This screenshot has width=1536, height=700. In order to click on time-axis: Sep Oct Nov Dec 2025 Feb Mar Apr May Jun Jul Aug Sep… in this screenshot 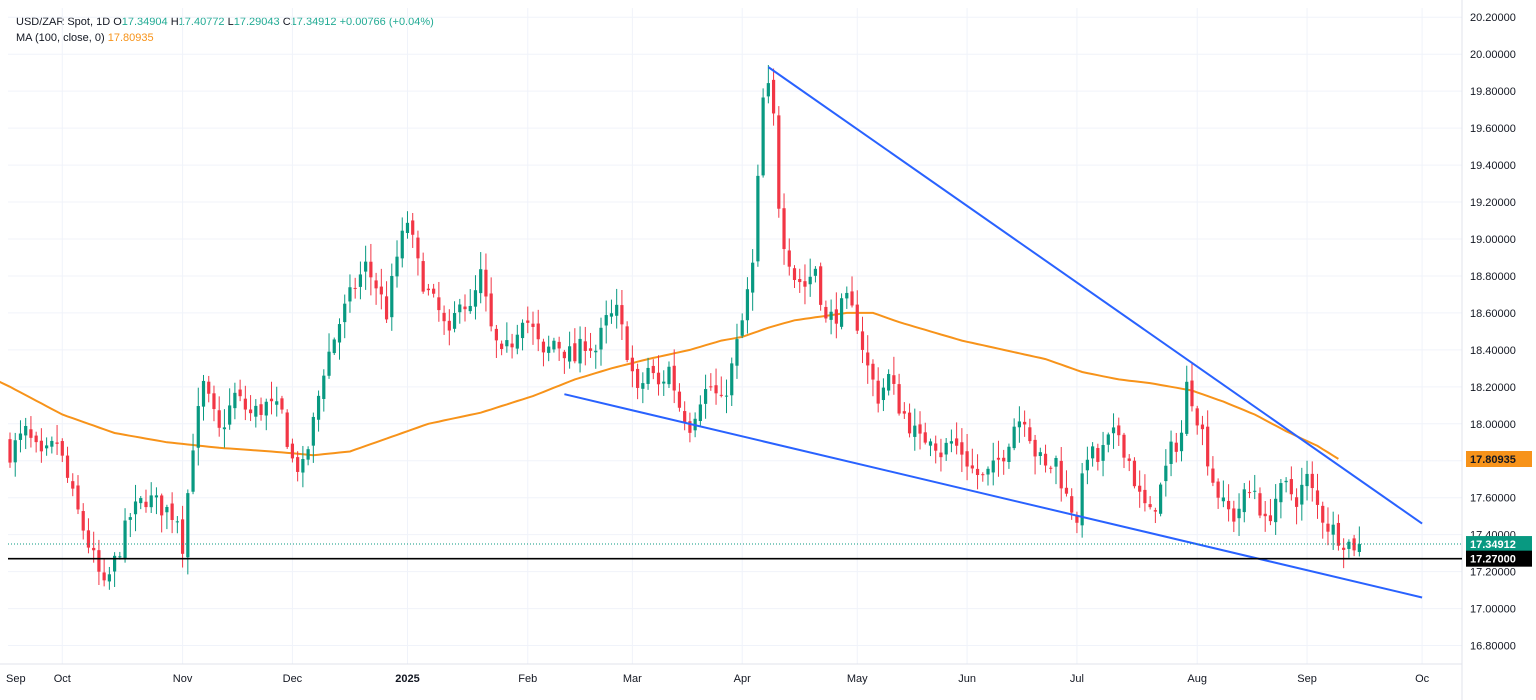, I will do `click(718, 679)`.